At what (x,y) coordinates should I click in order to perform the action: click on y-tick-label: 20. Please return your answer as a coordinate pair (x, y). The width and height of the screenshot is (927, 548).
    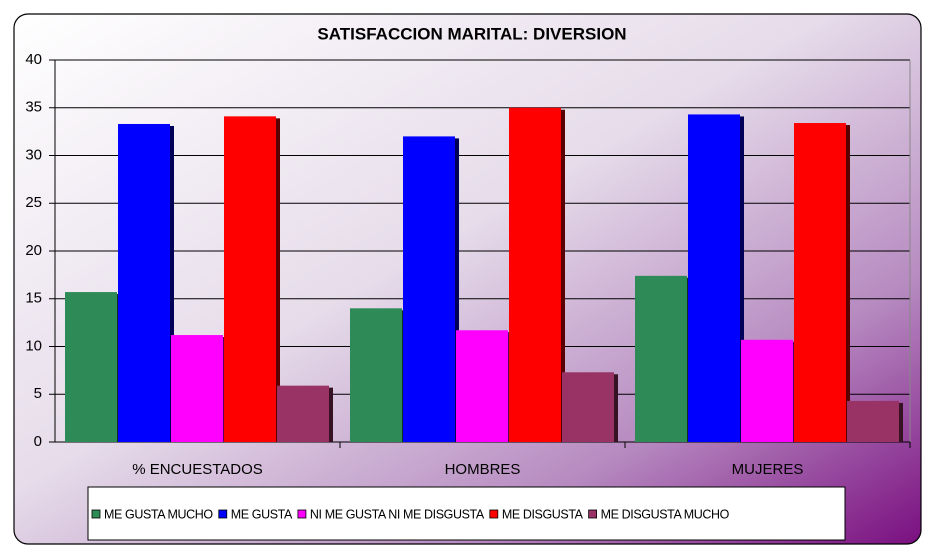
    Looking at the image, I should click on (33, 250).